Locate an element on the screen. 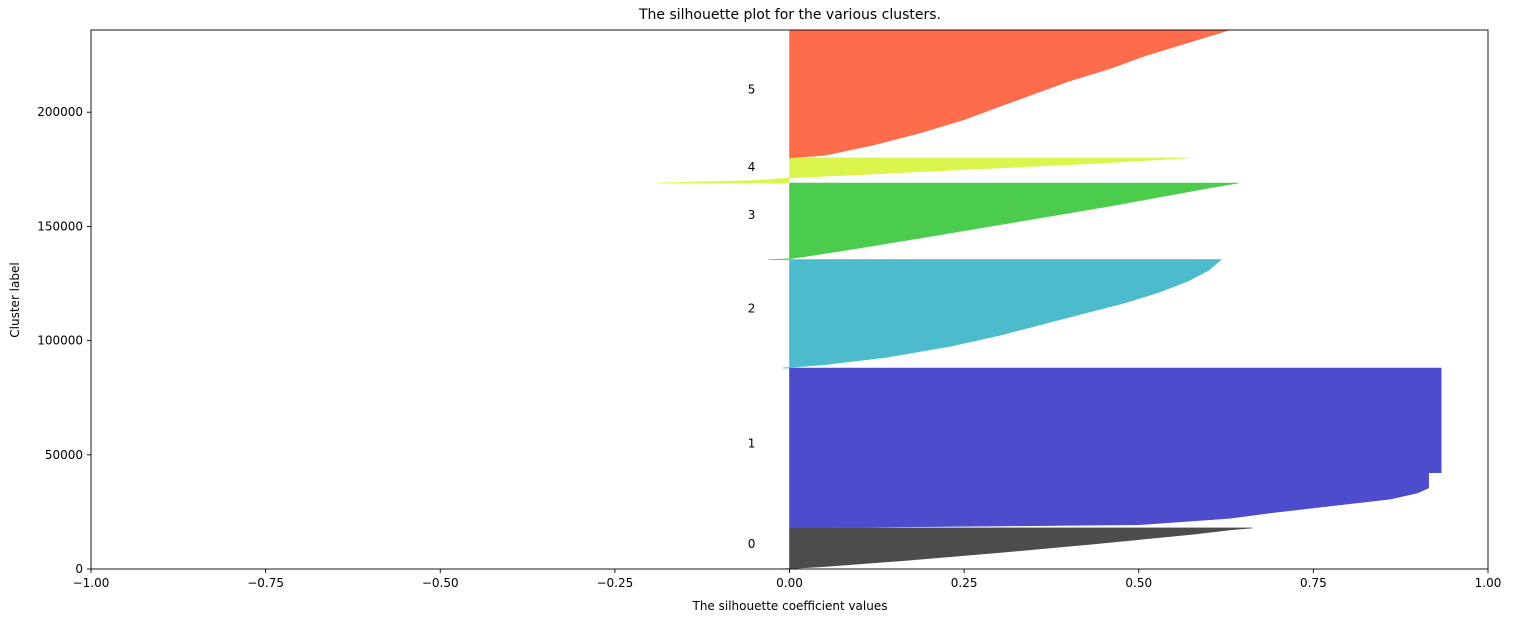  x-tick-label: −0.25 is located at coordinates (614, 583).